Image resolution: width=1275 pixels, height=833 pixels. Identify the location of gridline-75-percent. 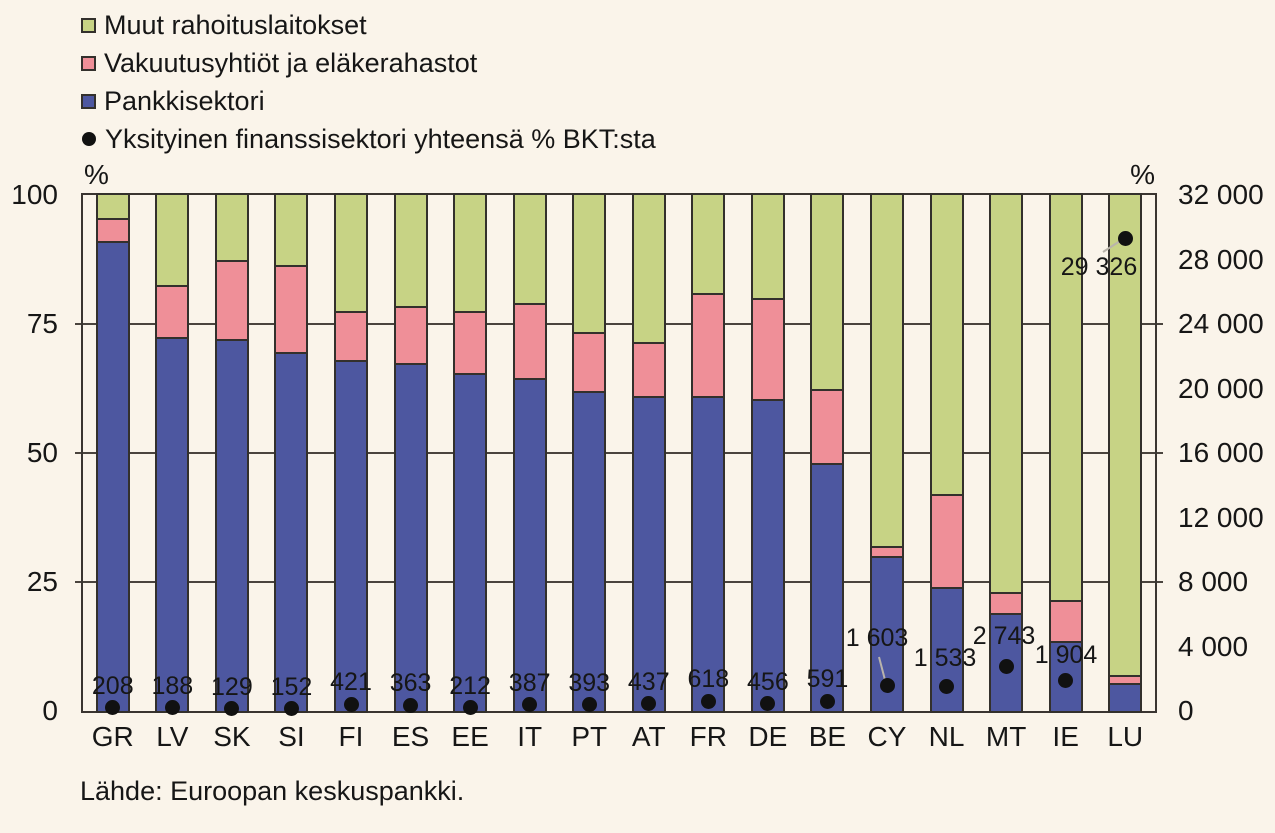
(619, 324).